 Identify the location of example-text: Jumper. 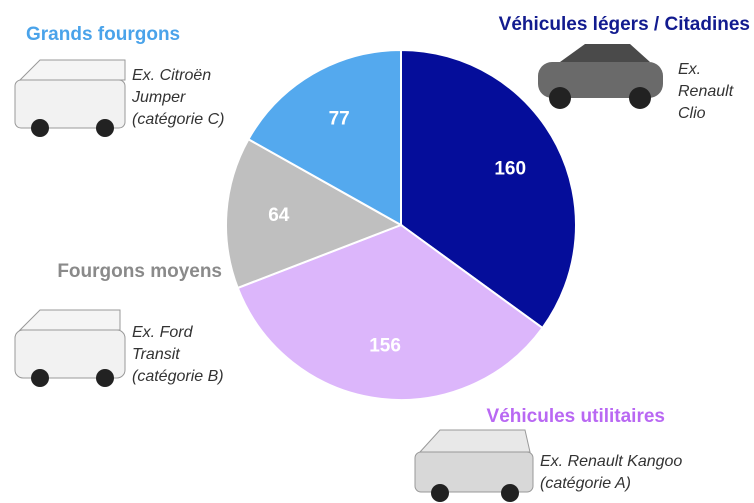
(158, 97).